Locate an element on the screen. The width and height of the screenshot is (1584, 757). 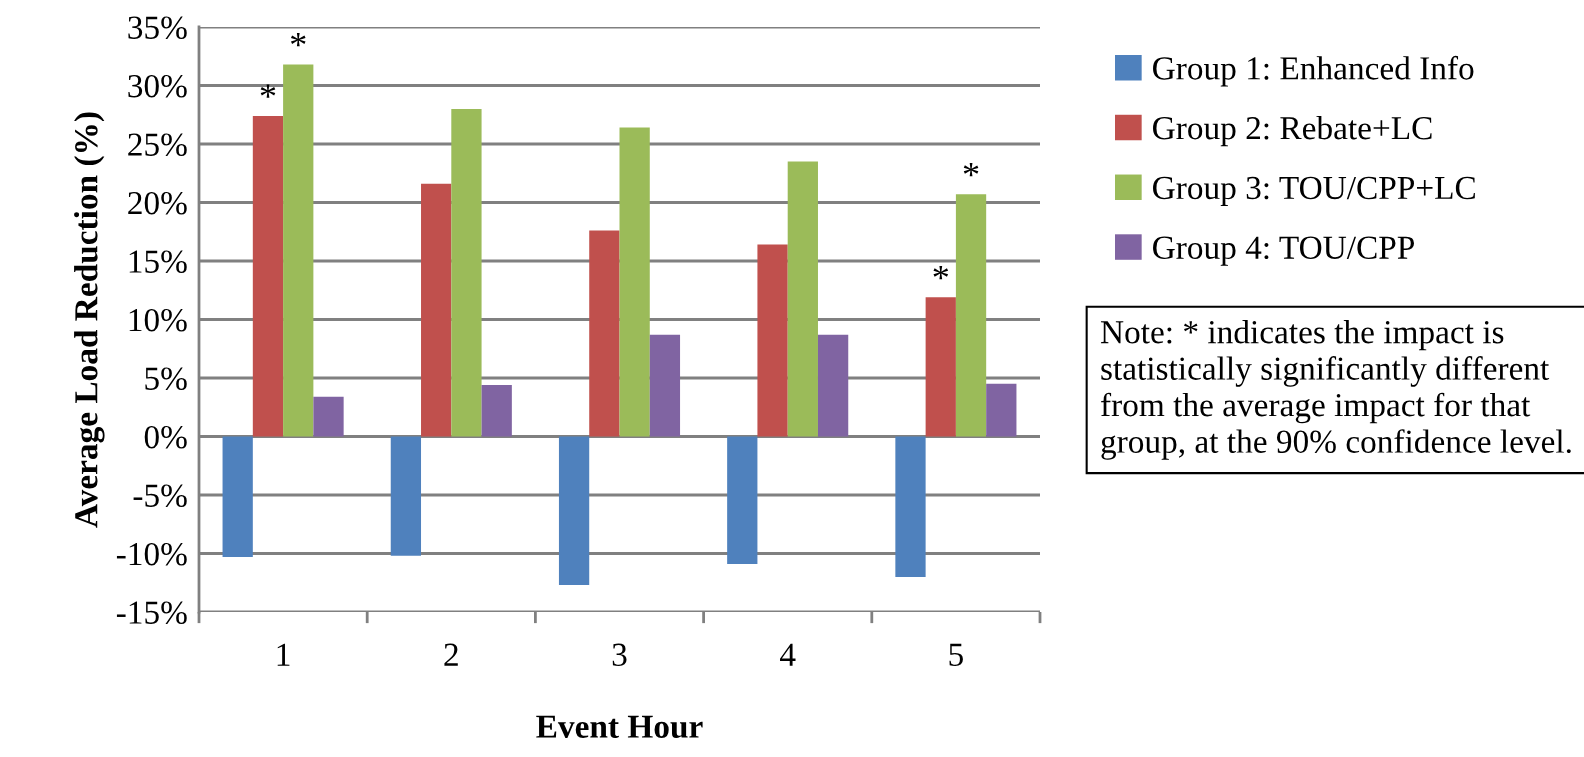
y-tick-label: -5% is located at coordinates (160, 495).